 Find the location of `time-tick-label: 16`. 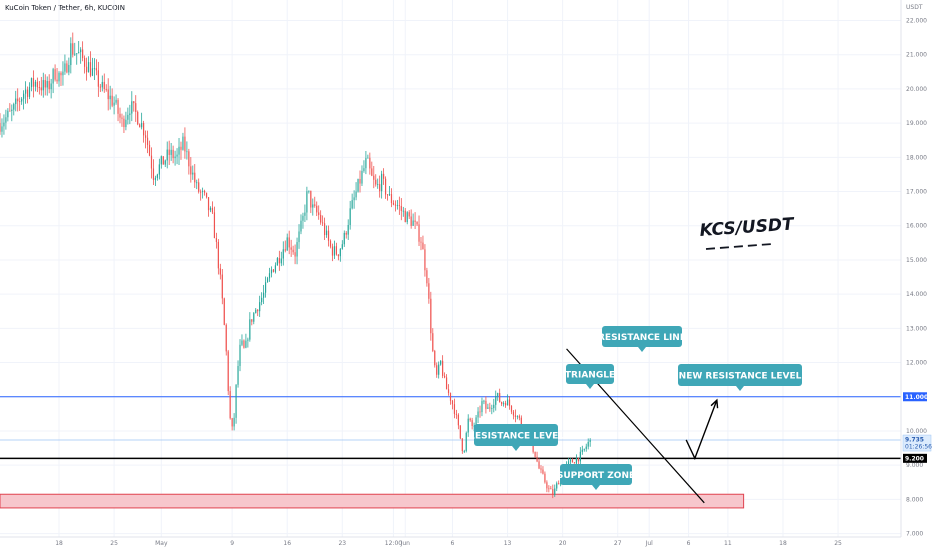

time-tick-label: 16 is located at coordinates (287, 543).